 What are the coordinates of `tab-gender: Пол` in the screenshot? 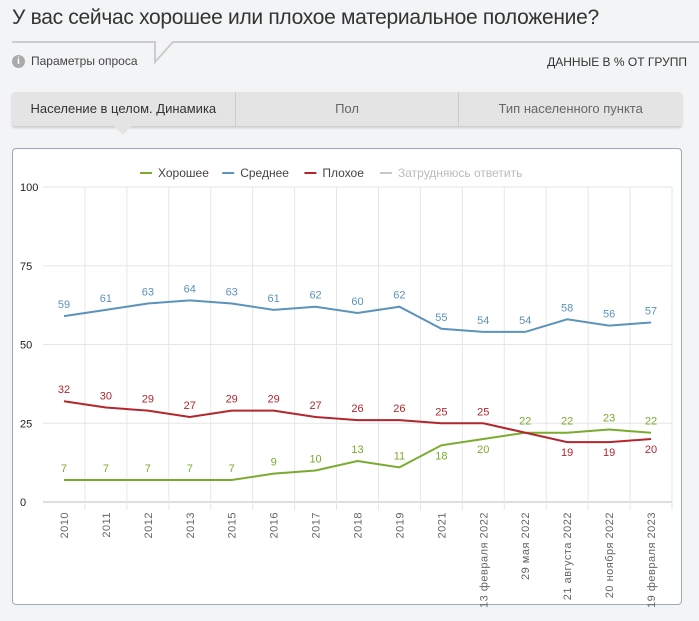 It's located at (346, 109).